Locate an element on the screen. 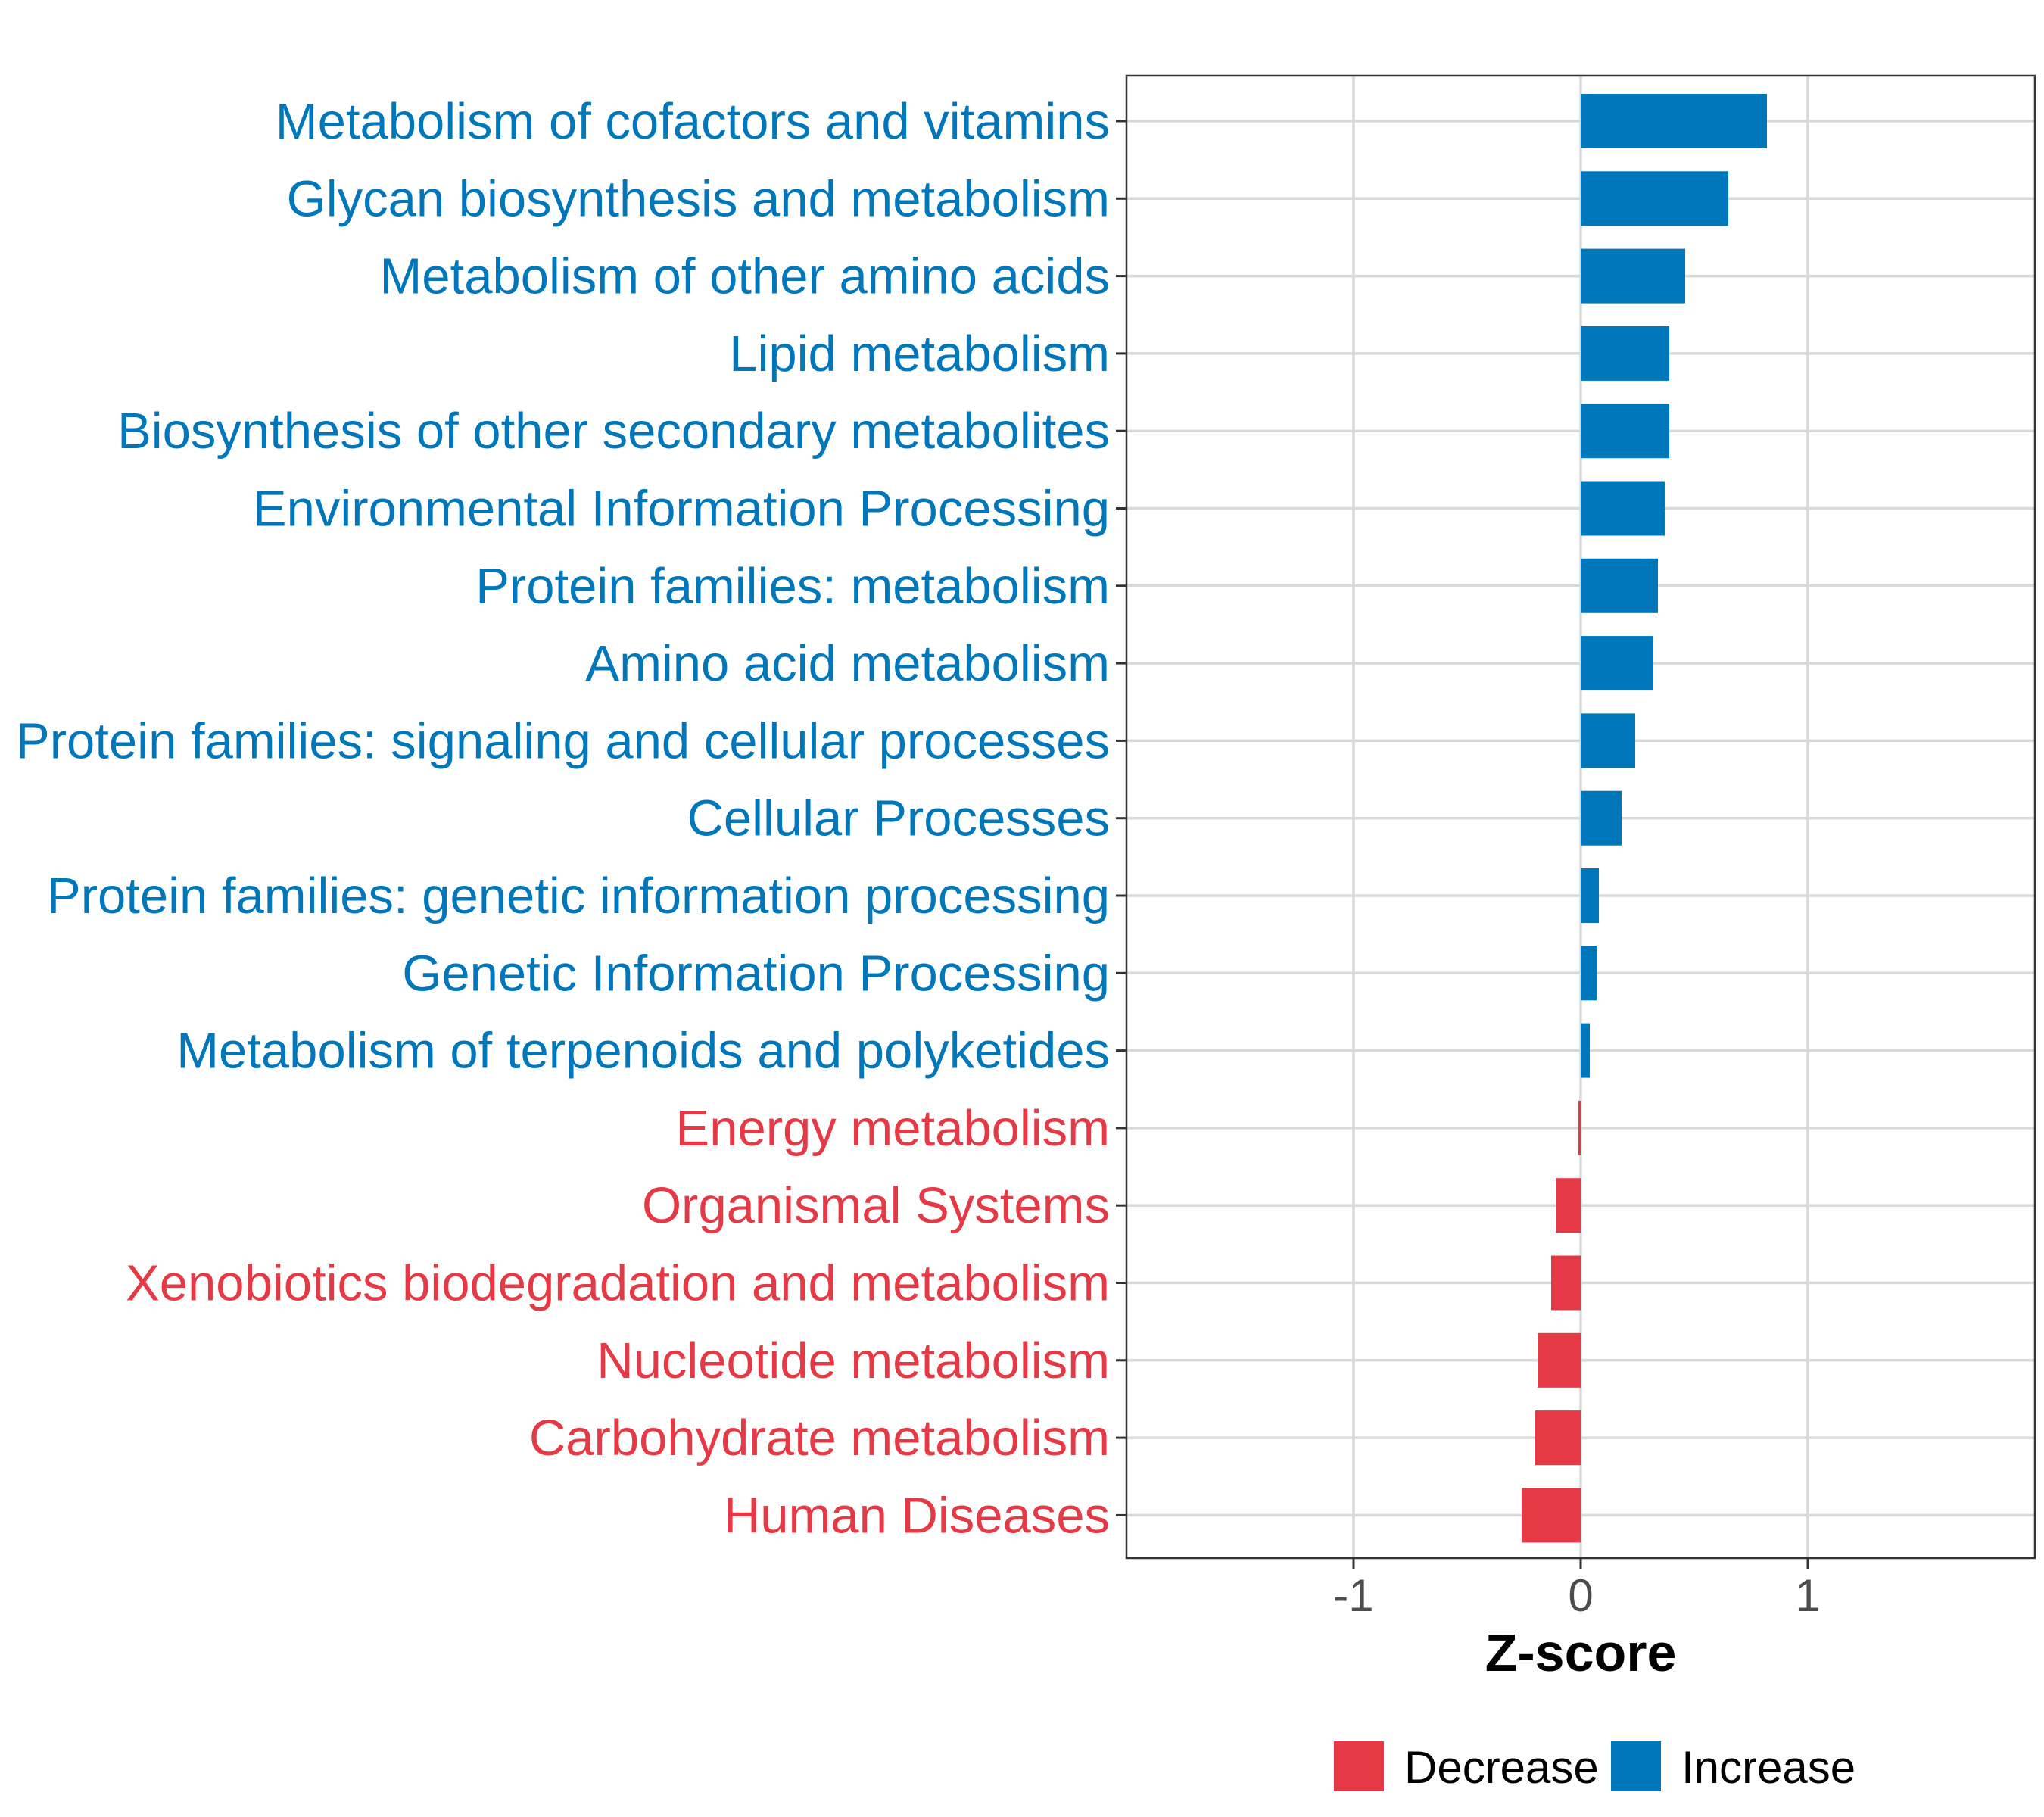 This screenshot has width=2044, height=1817. category-label: Energy metabolism is located at coordinates (893, 1128).